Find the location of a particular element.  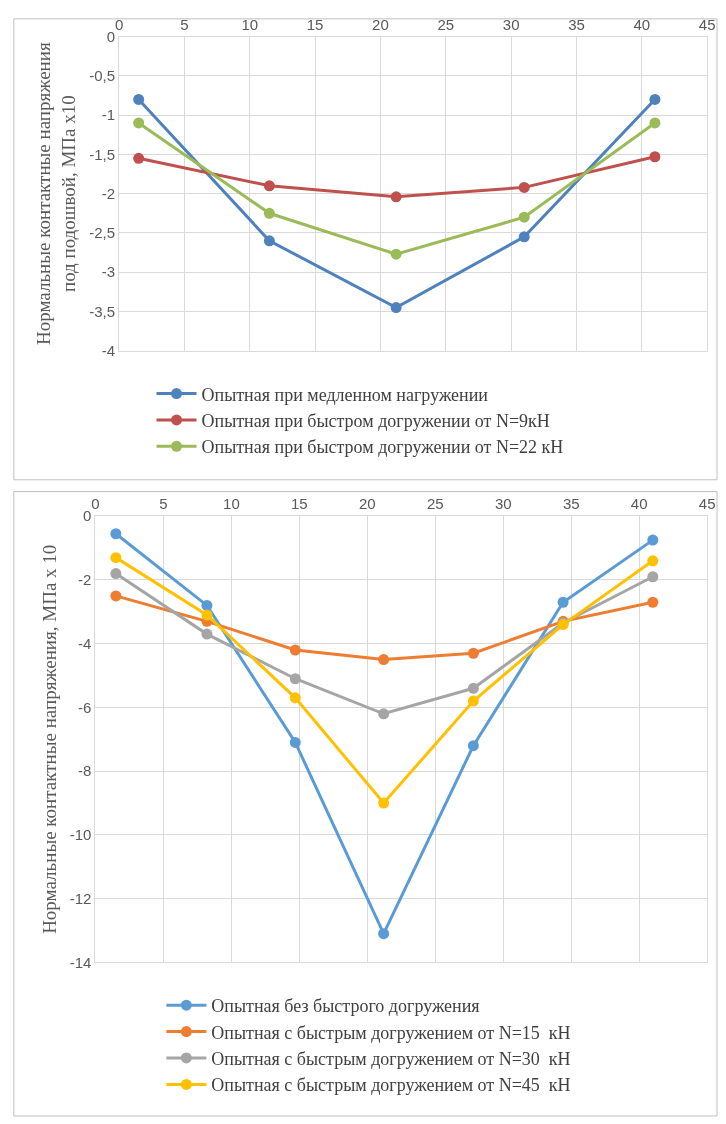

legend-label: Опытная при быстром догружении от N=9кН is located at coordinates (375, 420).